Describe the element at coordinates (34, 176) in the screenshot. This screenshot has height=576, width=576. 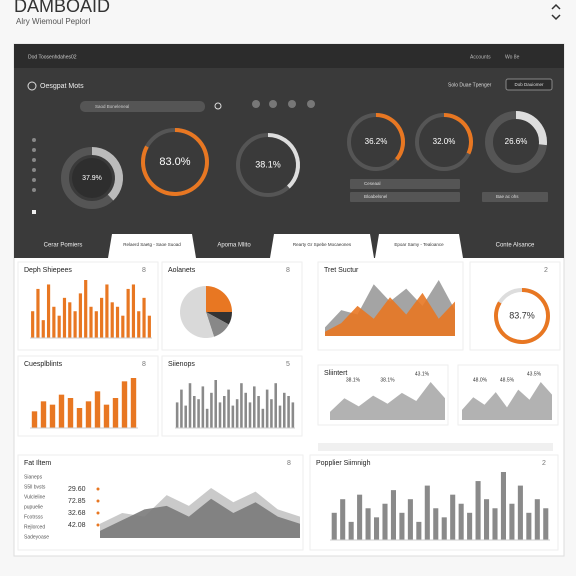
I see `side-dots` at that location.